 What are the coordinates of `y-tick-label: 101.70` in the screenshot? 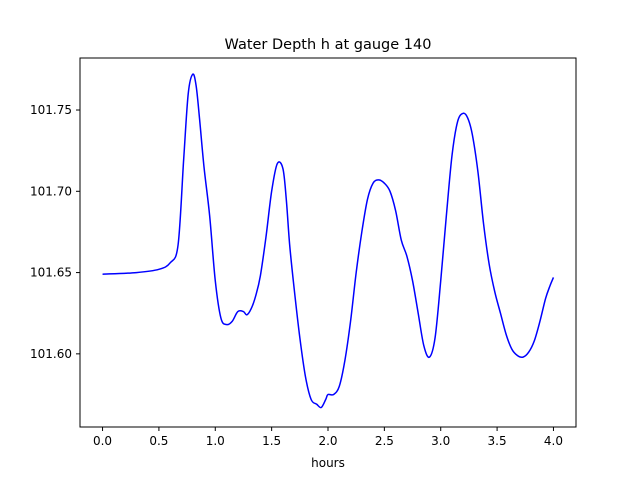 It's located at (51, 191).